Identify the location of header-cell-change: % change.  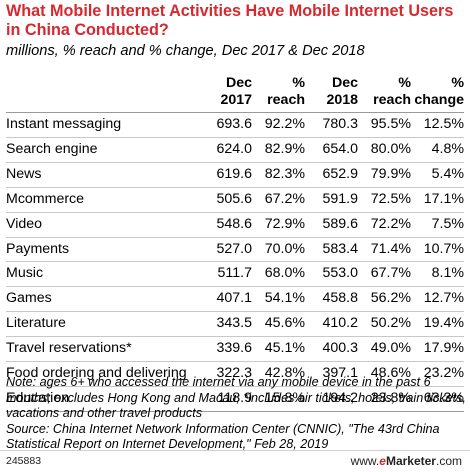
(437, 90).